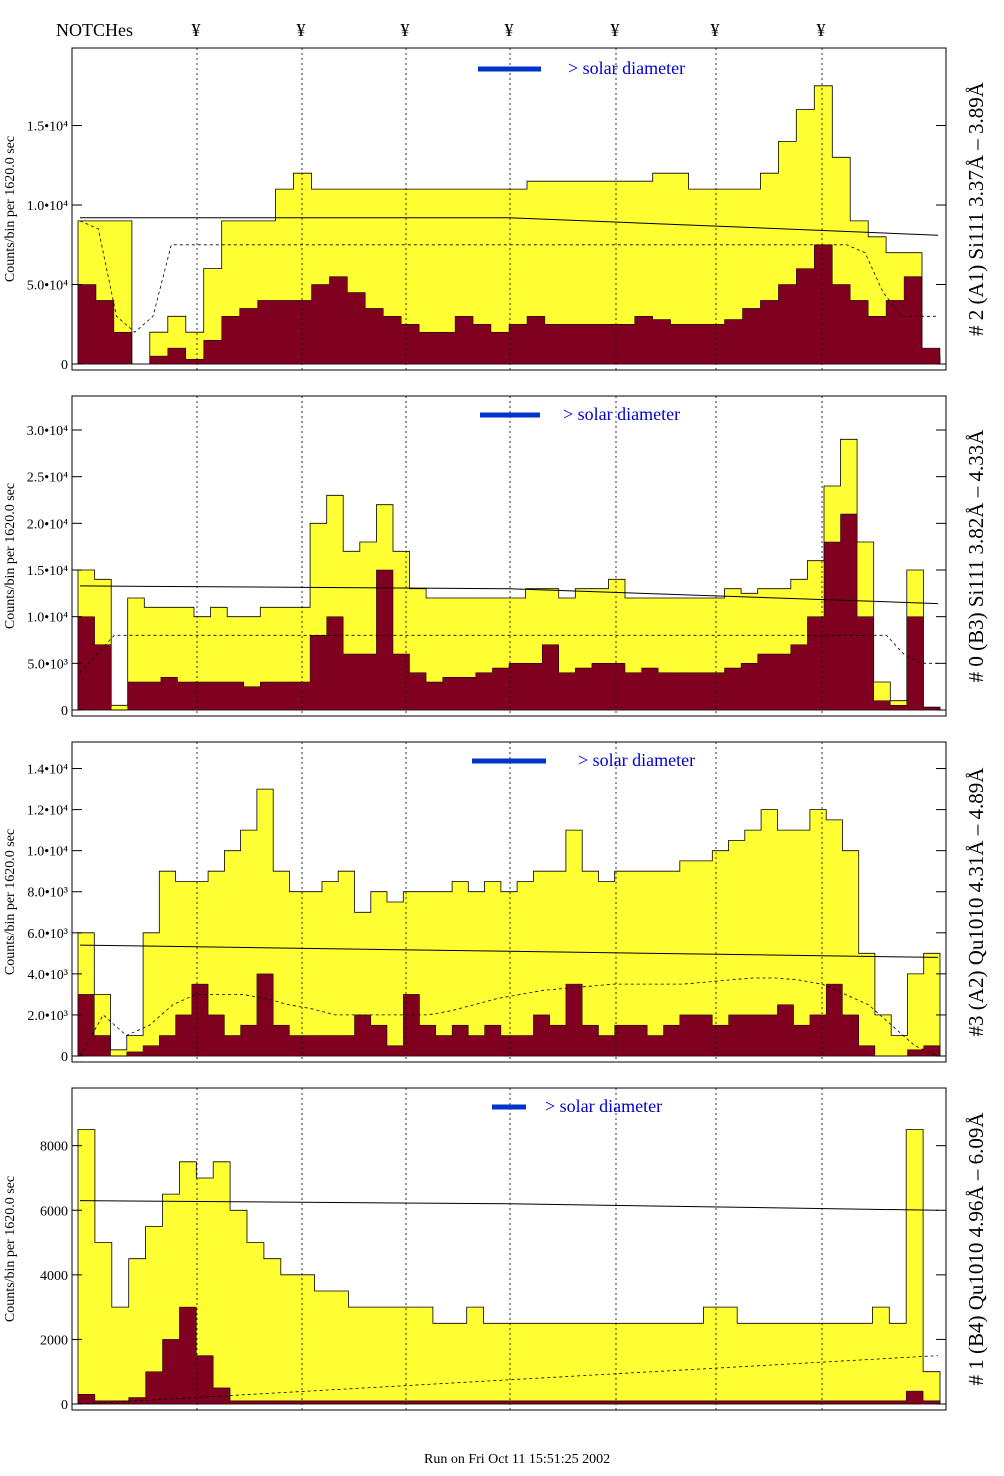 This screenshot has height=1476, width=1004. Describe the element at coordinates (47, 478) in the screenshot. I see `y-tick-label: 2.5•10⁴` at that location.